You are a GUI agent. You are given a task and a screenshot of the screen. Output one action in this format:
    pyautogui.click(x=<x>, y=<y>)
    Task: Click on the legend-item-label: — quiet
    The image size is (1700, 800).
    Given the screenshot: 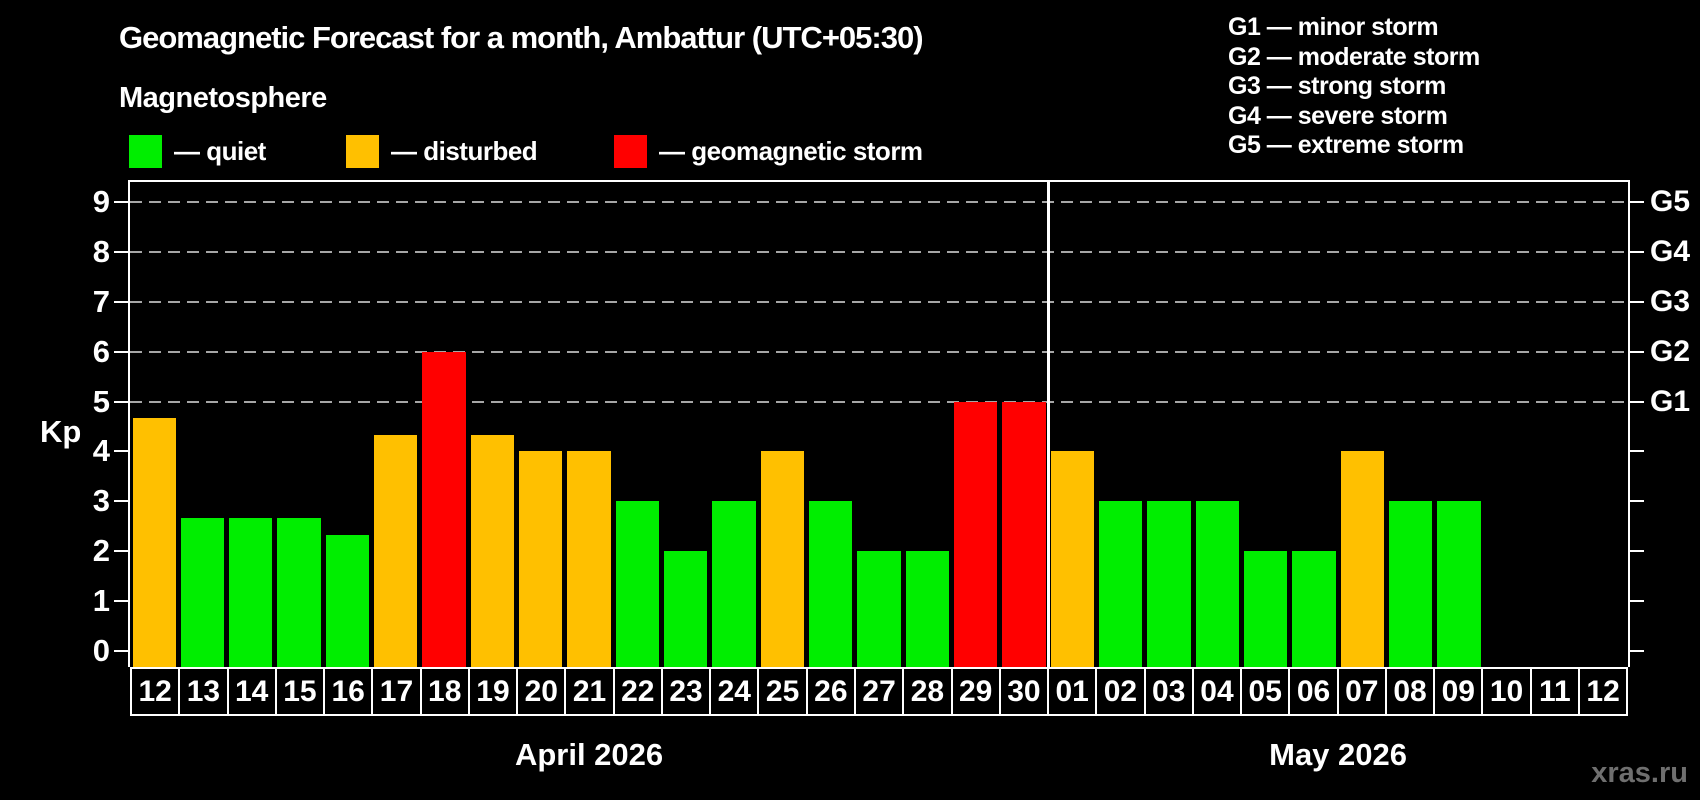 What is the action you would take?
    pyautogui.click(x=220, y=150)
    